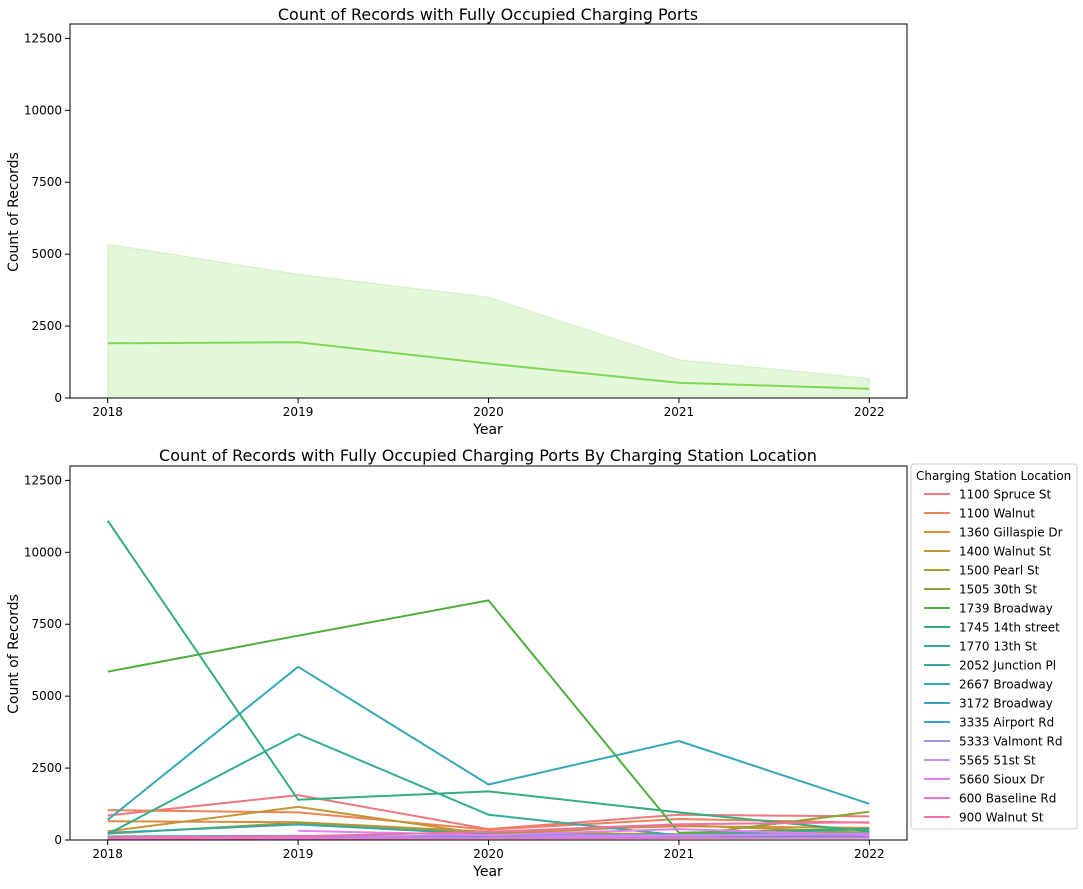 This screenshot has width=1083, height=889. I want to click on legend-label: 600 Baseline Rd, so click(1007, 799).